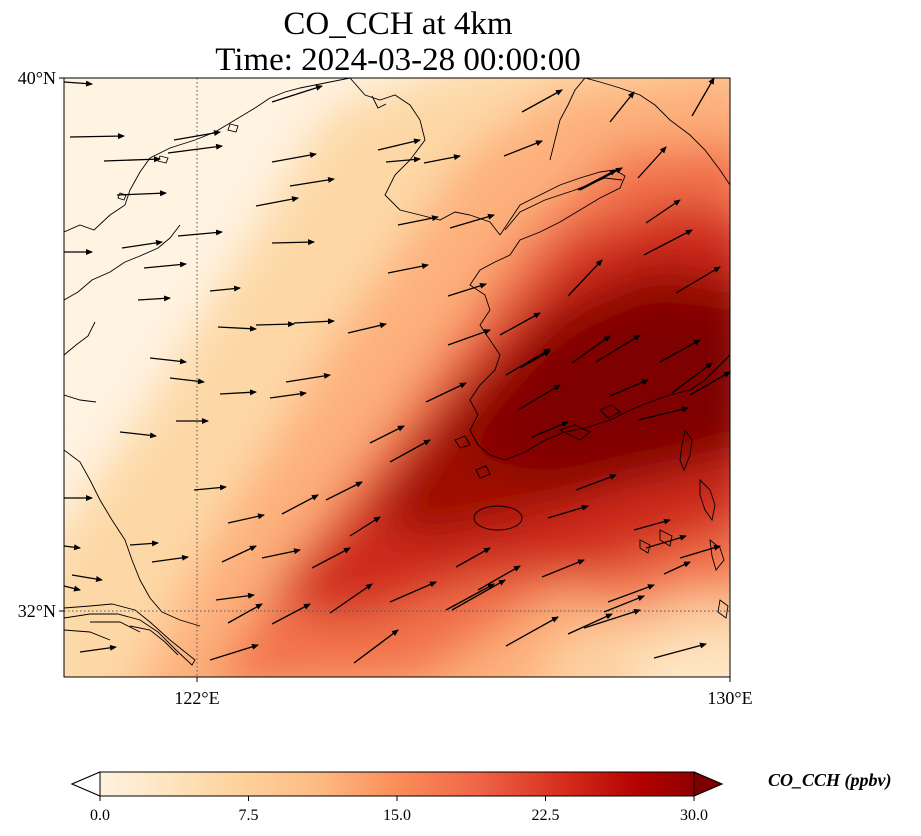 The image size is (921, 836). What do you see at coordinates (196, 698) in the screenshot?
I see `lon-tick-122e: 122°E` at bounding box center [196, 698].